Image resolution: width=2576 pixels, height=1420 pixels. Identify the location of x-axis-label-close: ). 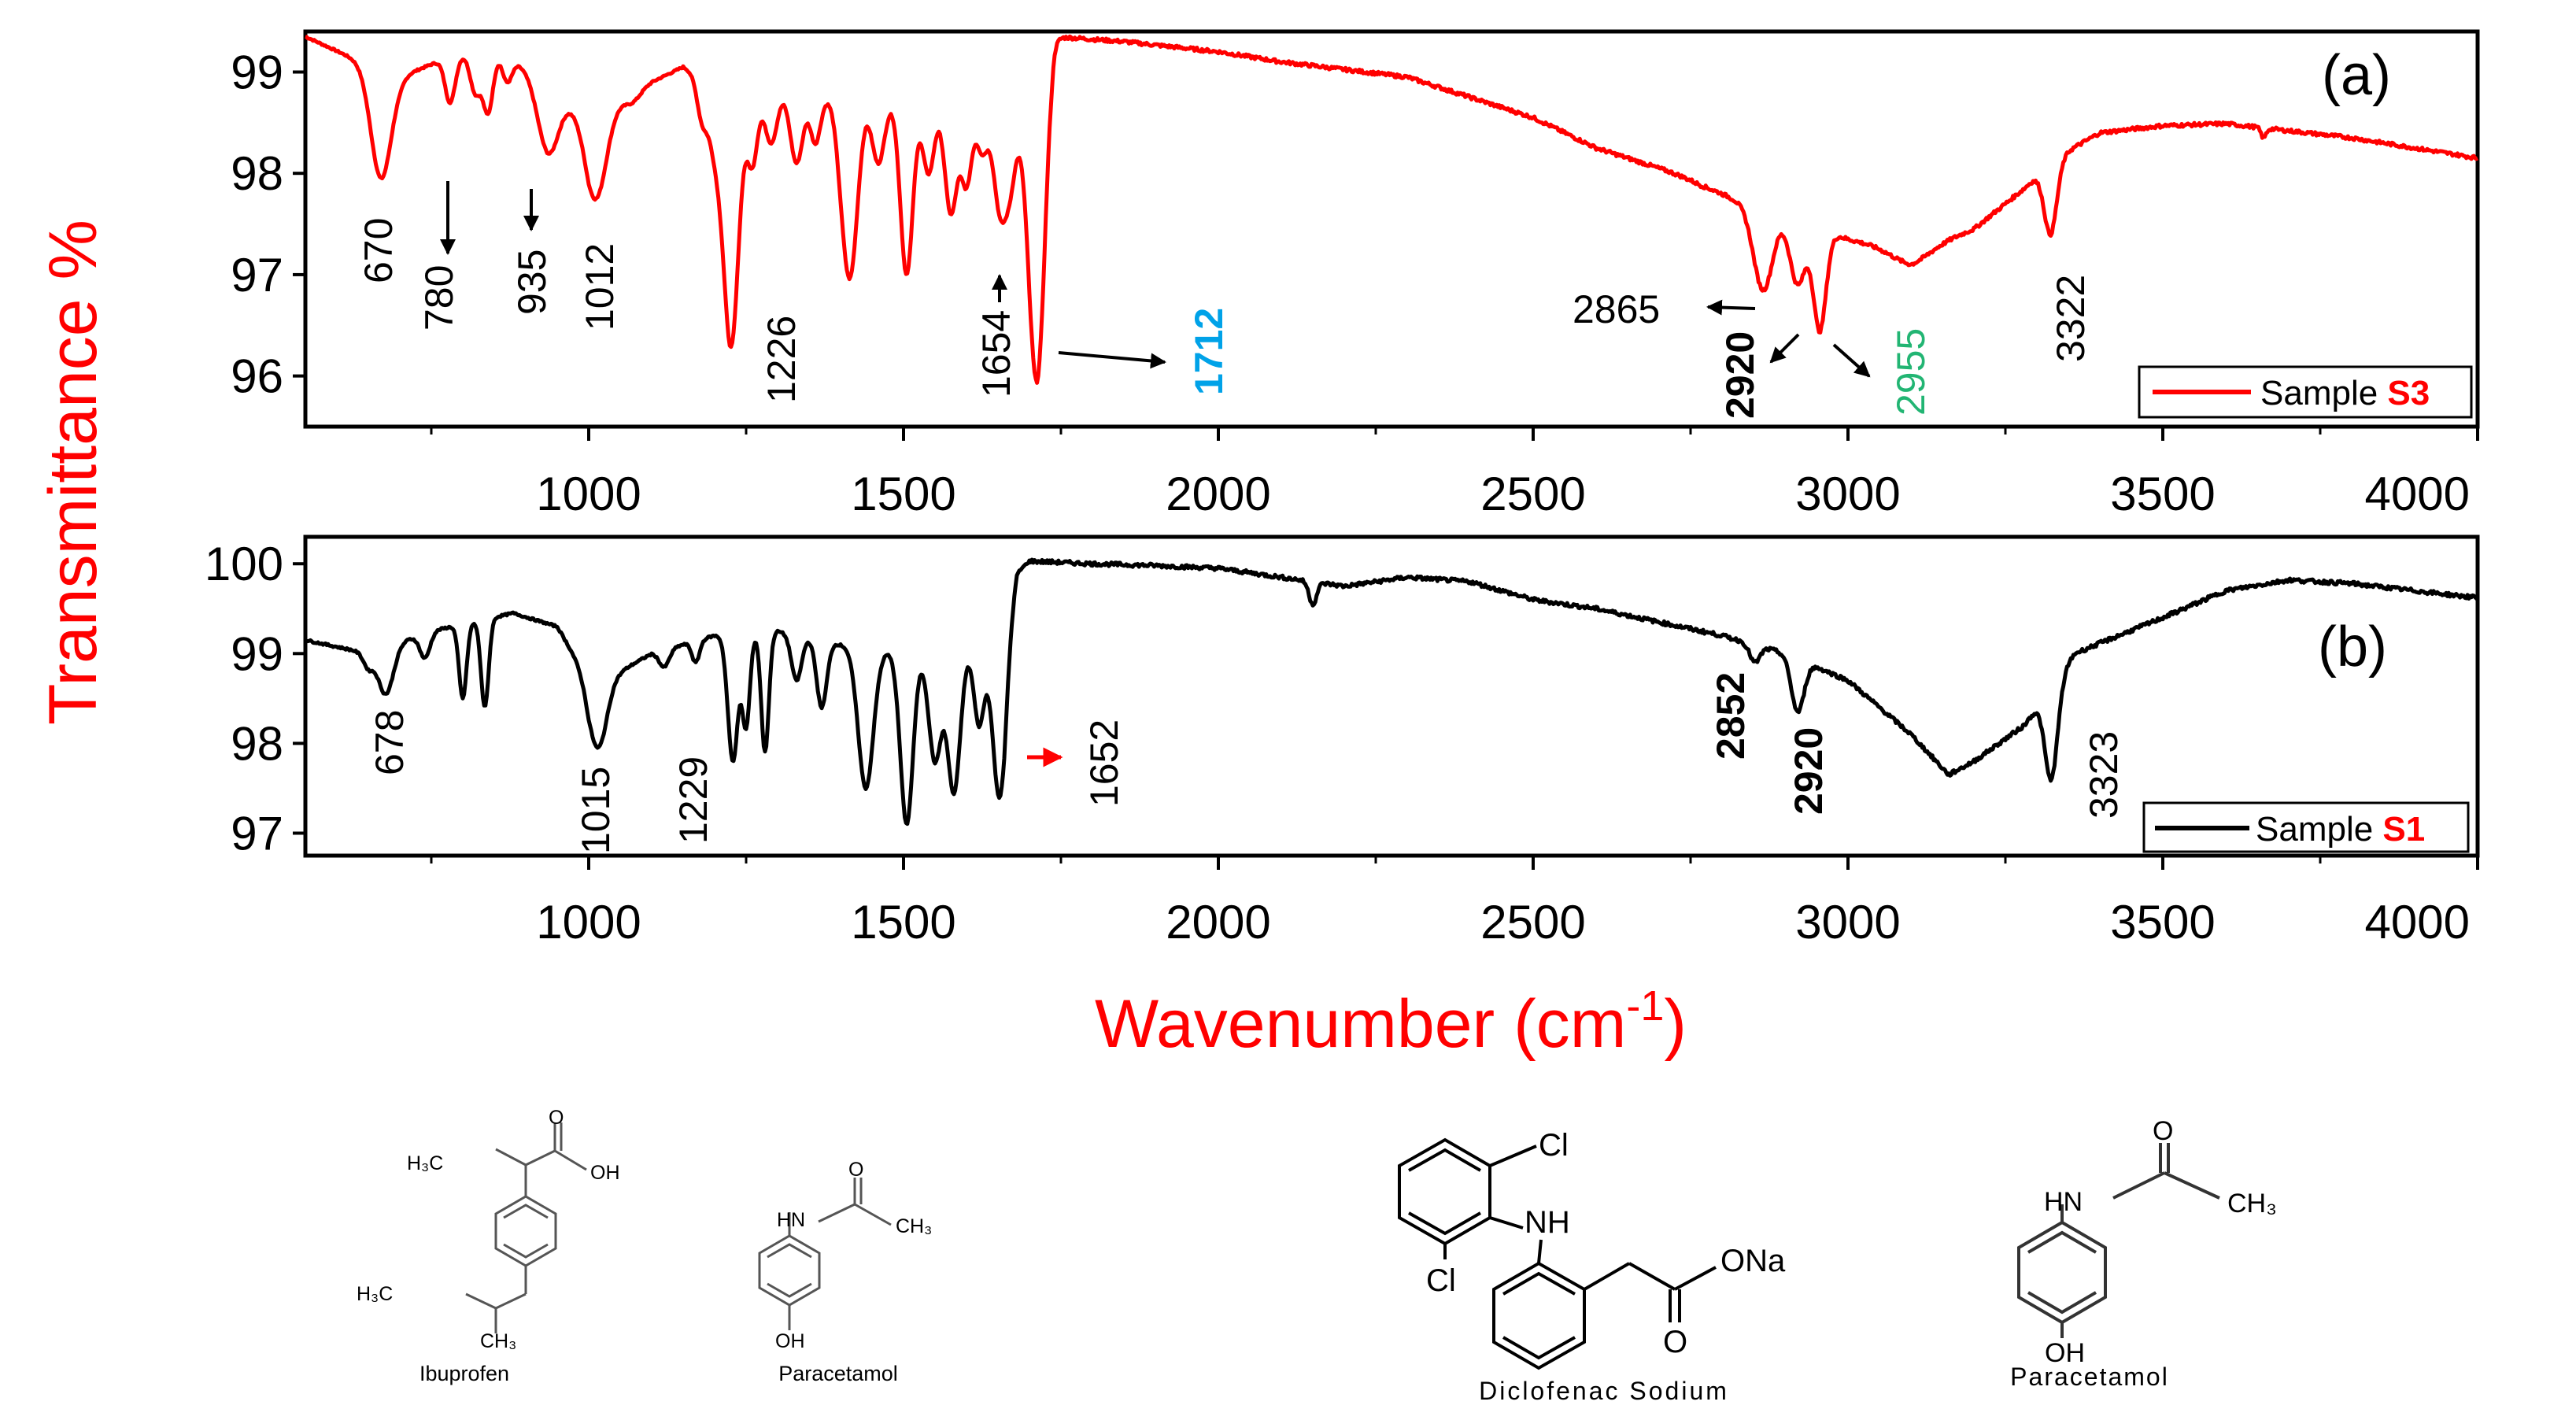
(1675, 1024).